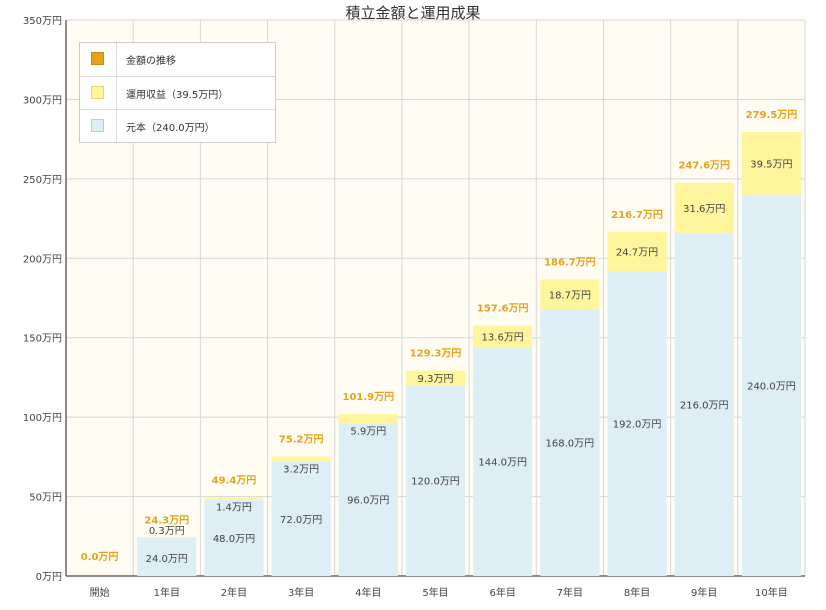 Image resolution: width=826 pixels, height=610 pixels. I want to click on chart-legend: 金額の推移 運用収益（39.5万円） 元本（240.0万円）, so click(177, 92).